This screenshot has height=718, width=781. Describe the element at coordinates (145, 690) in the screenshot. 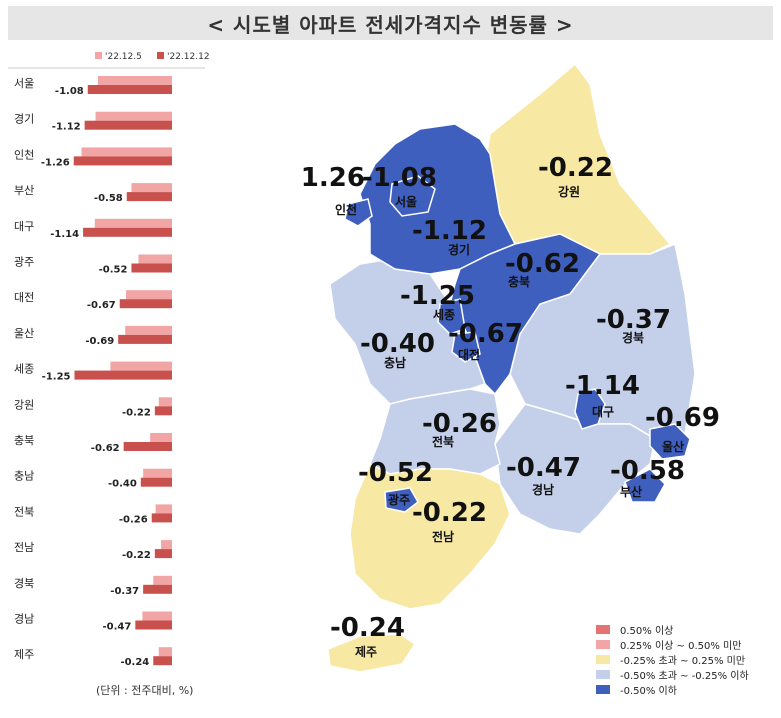

I see `unit-note: (단위 : 전주대비, %)` at that location.